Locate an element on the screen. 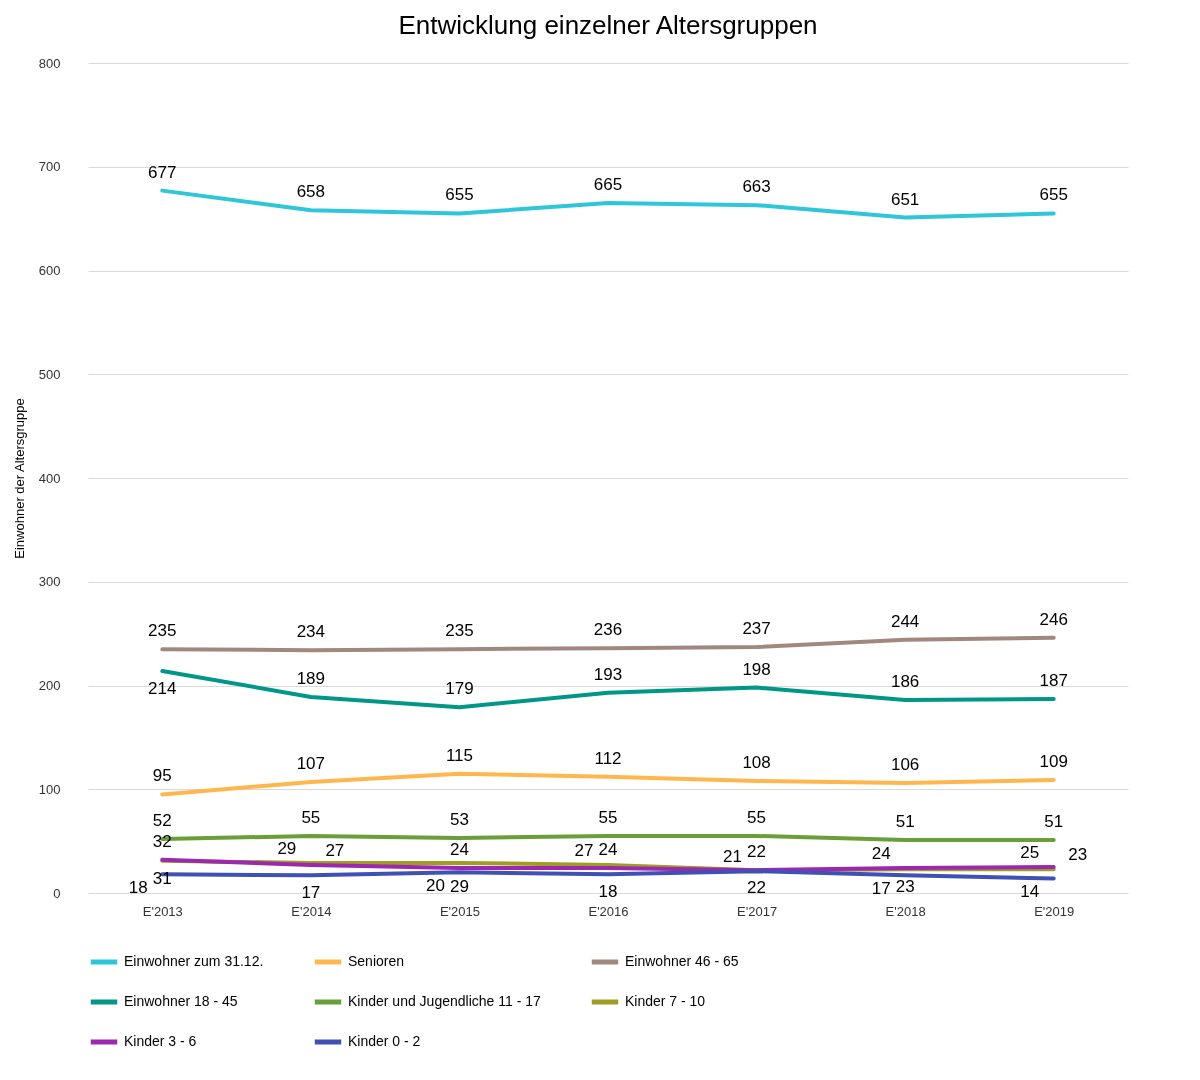 This screenshot has height=1080, width=1200. data-label: 663 is located at coordinates (756, 187).